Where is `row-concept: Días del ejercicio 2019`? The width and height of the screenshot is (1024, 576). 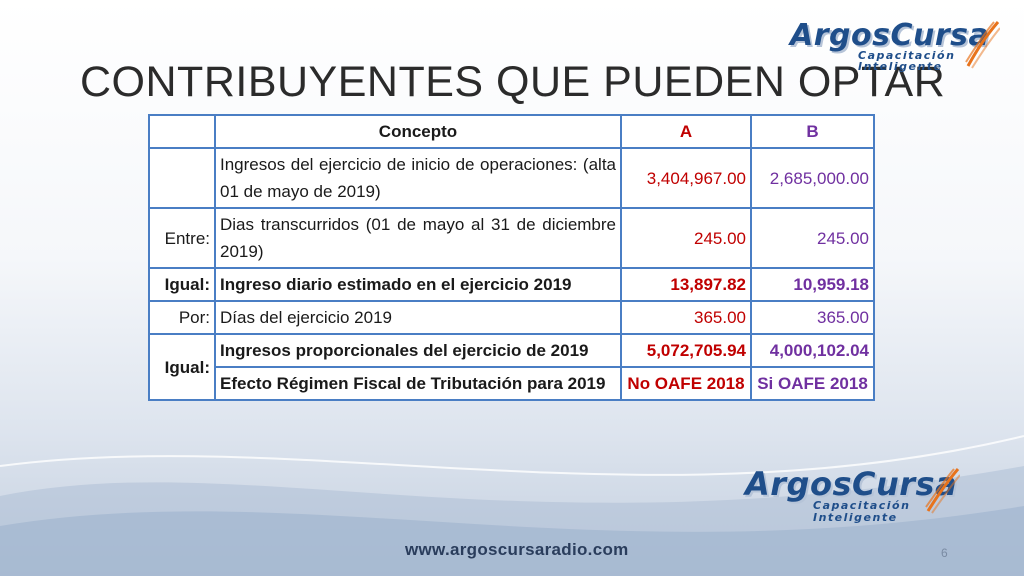 row-concept: Días del ejercicio 2019 is located at coordinates (418, 317).